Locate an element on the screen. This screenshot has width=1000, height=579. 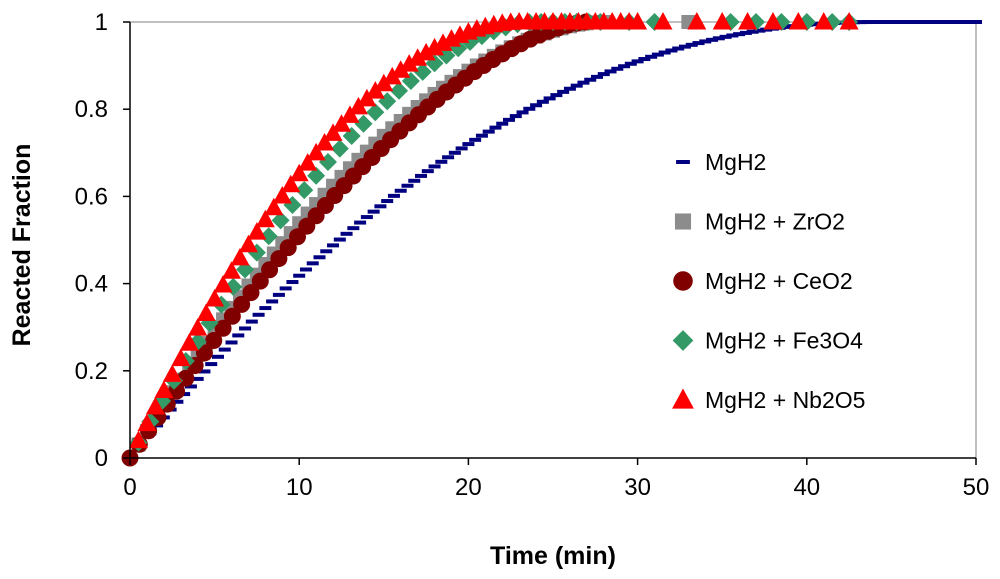
x-tick-label: 10 is located at coordinates (299, 487).